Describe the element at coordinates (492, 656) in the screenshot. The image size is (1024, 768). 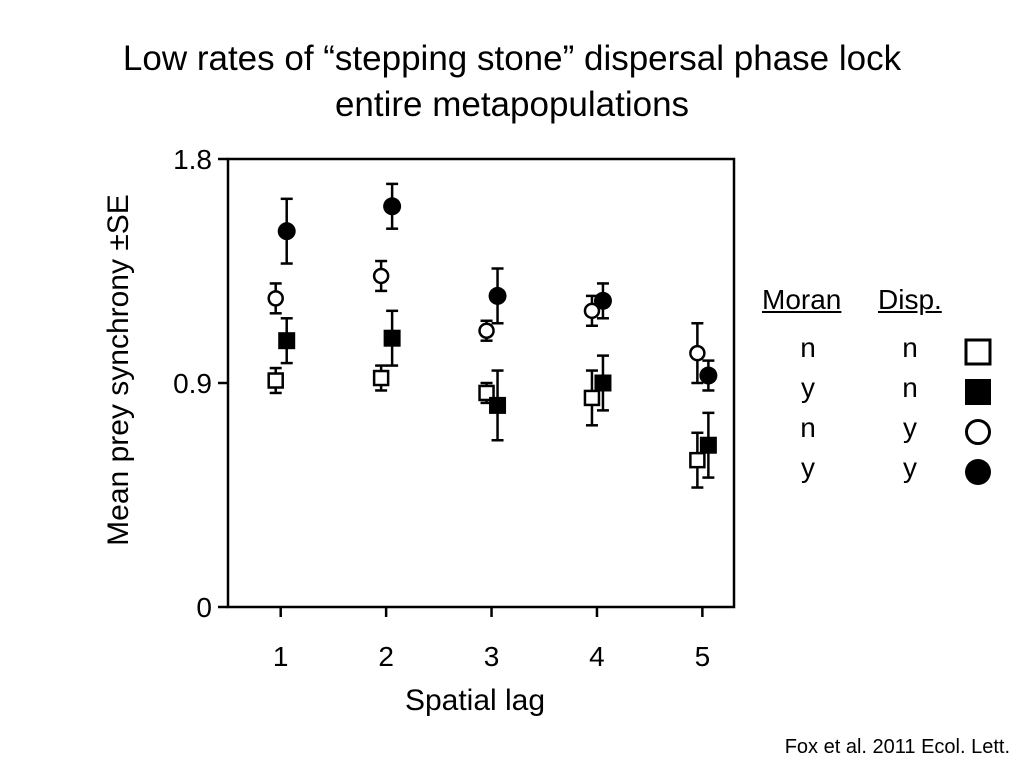
I see `x-tick-label: 3` at that location.